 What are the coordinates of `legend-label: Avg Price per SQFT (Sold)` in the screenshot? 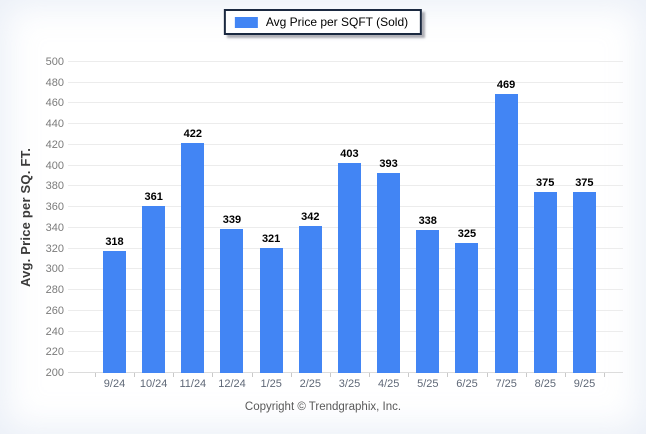 It's located at (337, 22).